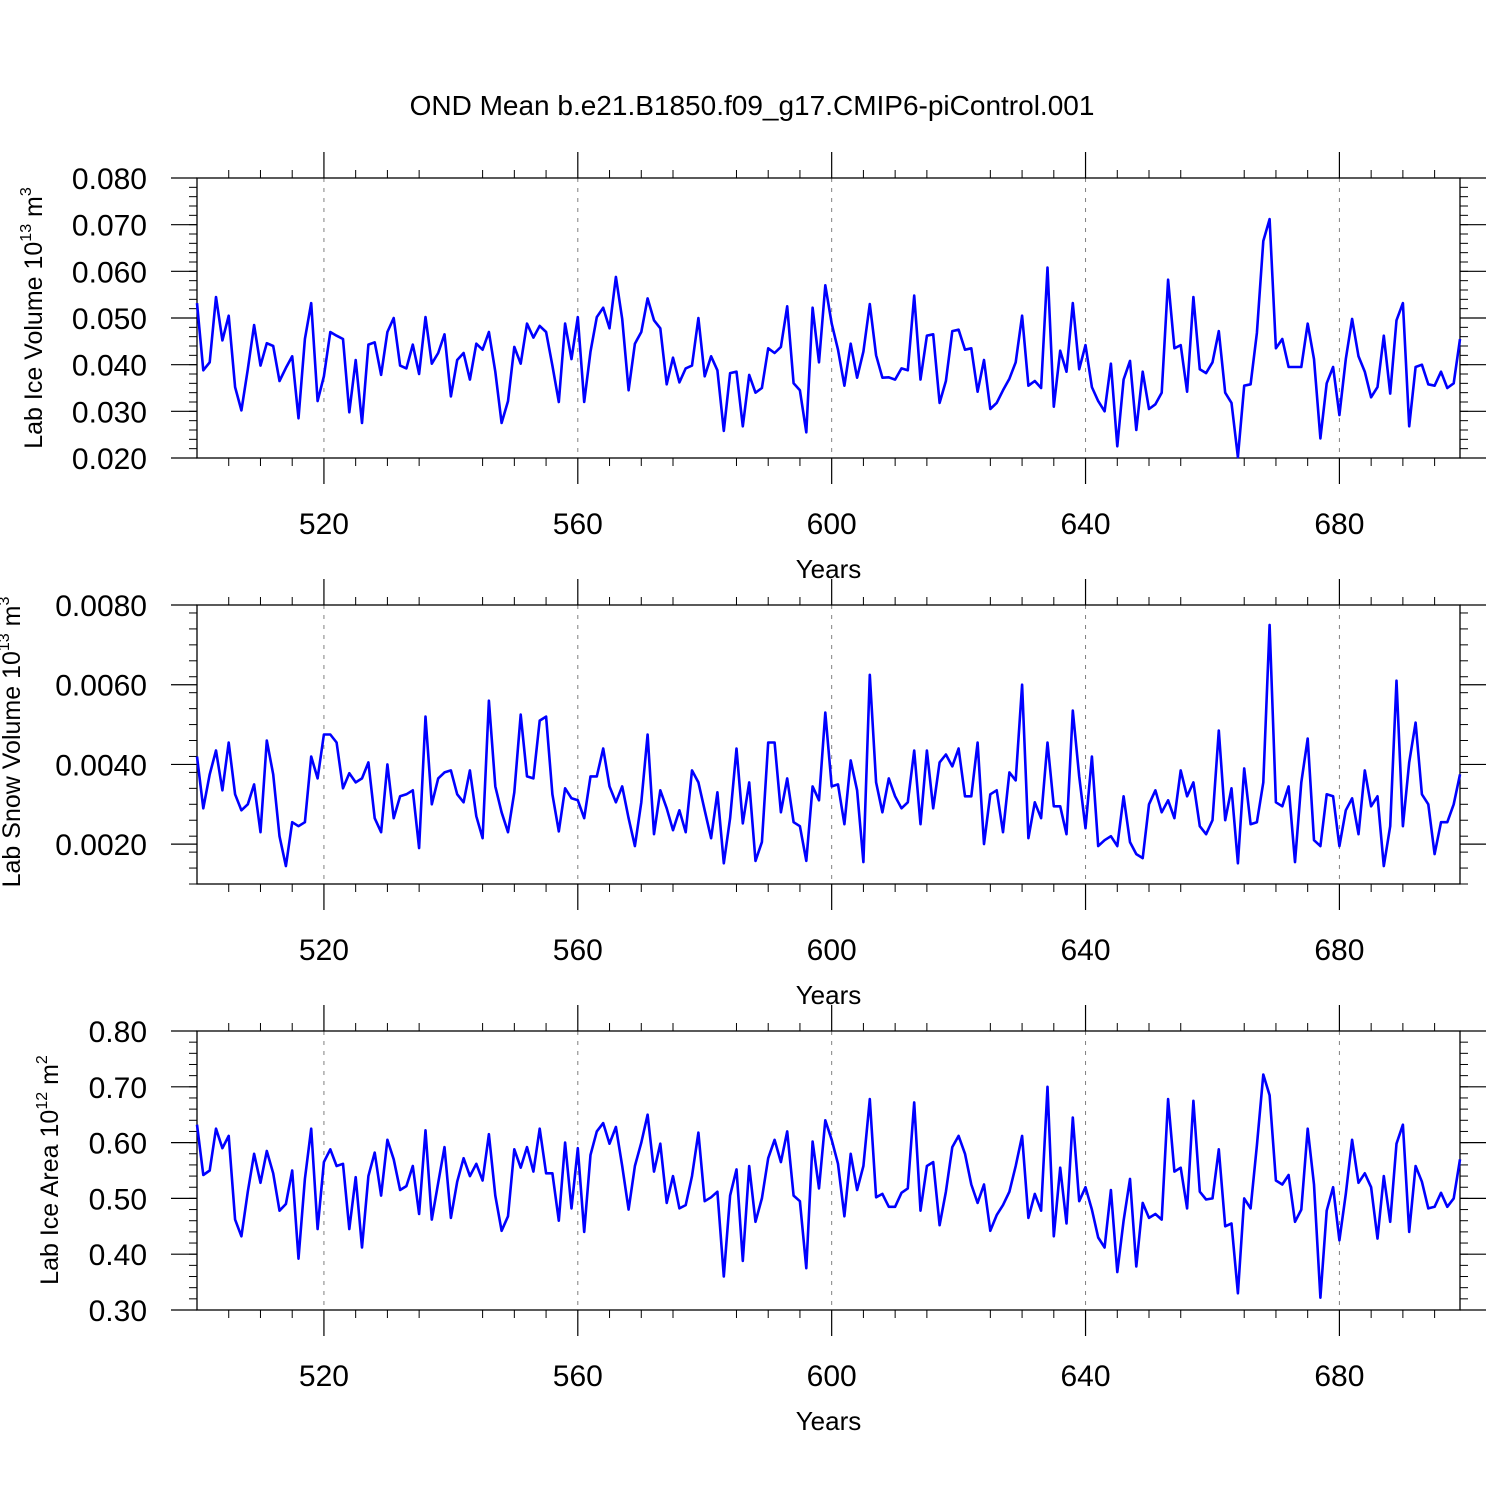 Image resolution: width=1500 pixels, height=1500 pixels. I want to click on y-axis-label: Lab Ice Area 1012 m2, so click(49, 1170).